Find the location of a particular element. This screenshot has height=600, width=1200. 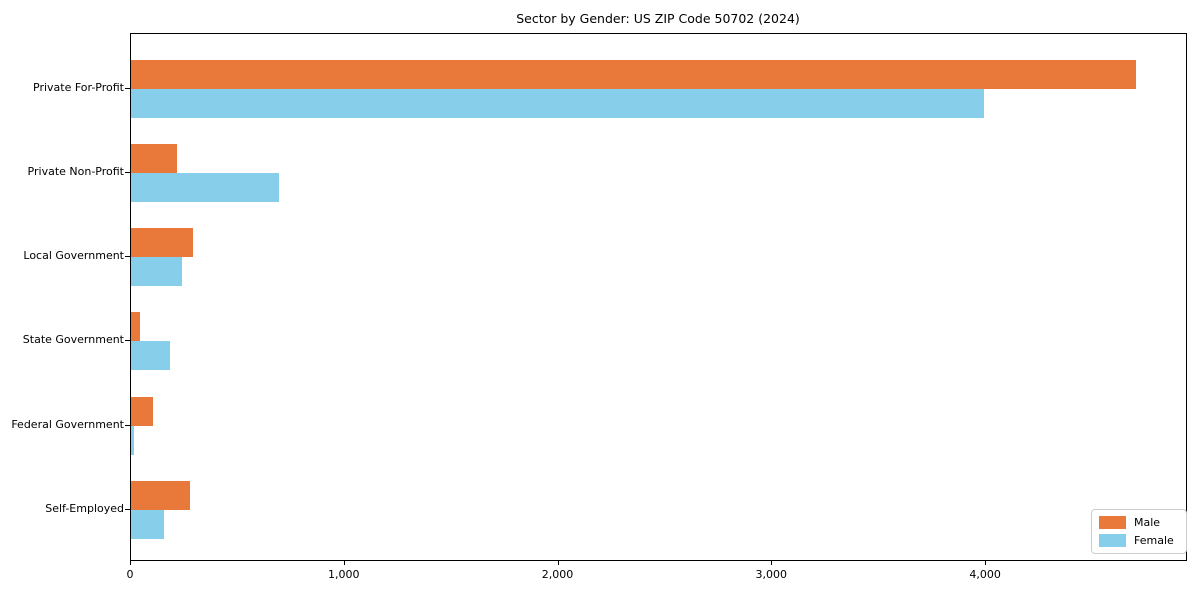

y-tick-label: Local Government is located at coordinates (73, 256).